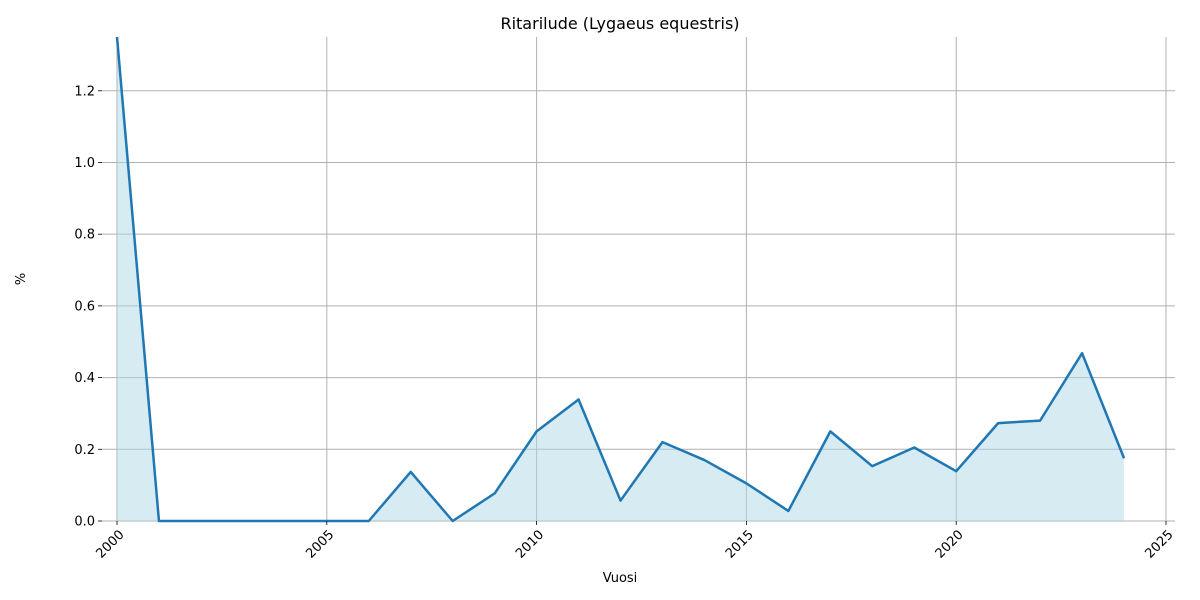 Image resolution: width=1200 pixels, height=600 pixels. Describe the element at coordinates (84, 450) in the screenshot. I see `y-tick-label: 0.2` at that location.